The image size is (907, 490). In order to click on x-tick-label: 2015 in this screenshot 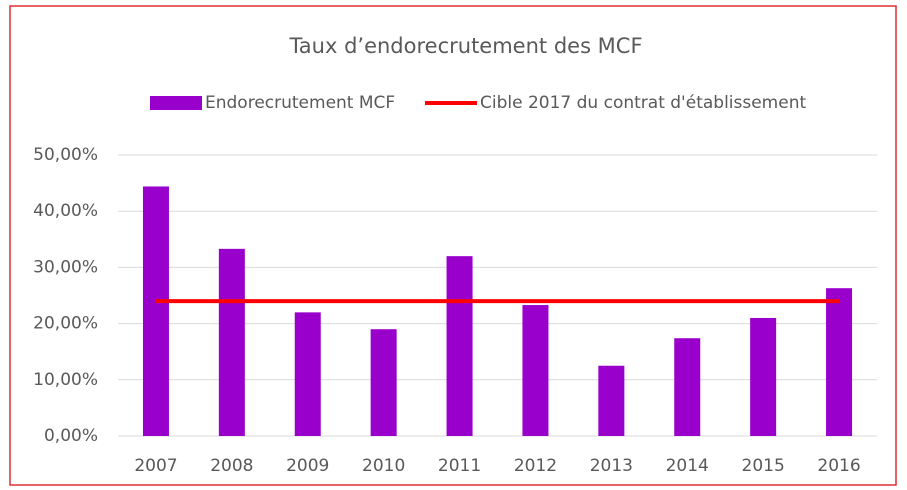, I will do `click(763, 466)`.